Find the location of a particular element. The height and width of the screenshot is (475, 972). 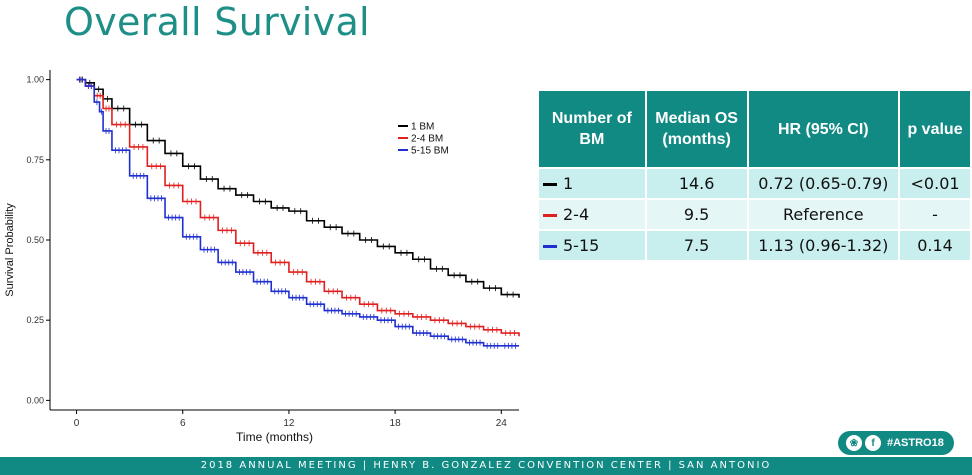

x-tick-label: 6 is located at coordinates (183, 423).